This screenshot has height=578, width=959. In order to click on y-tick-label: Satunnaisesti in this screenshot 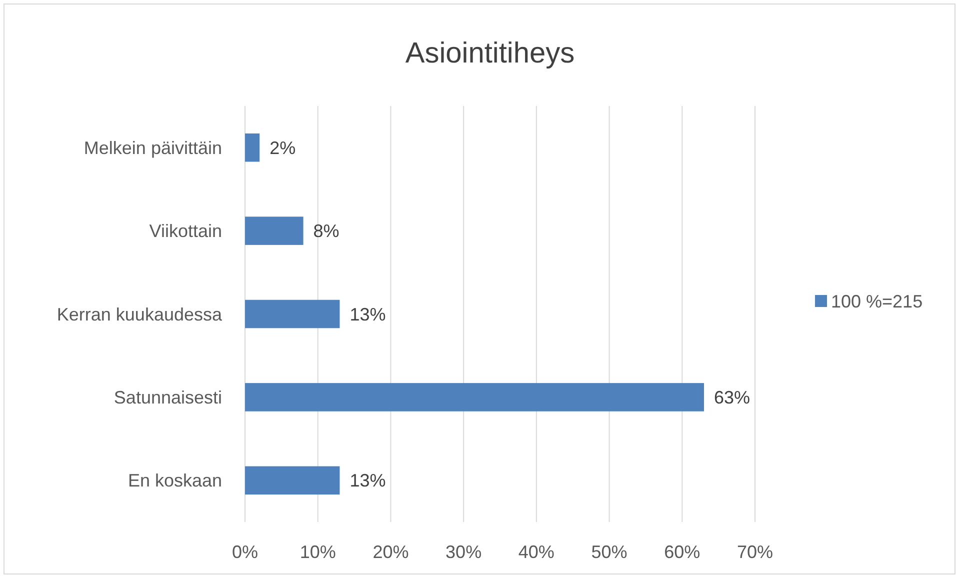, I will do `click(168, 398)`.